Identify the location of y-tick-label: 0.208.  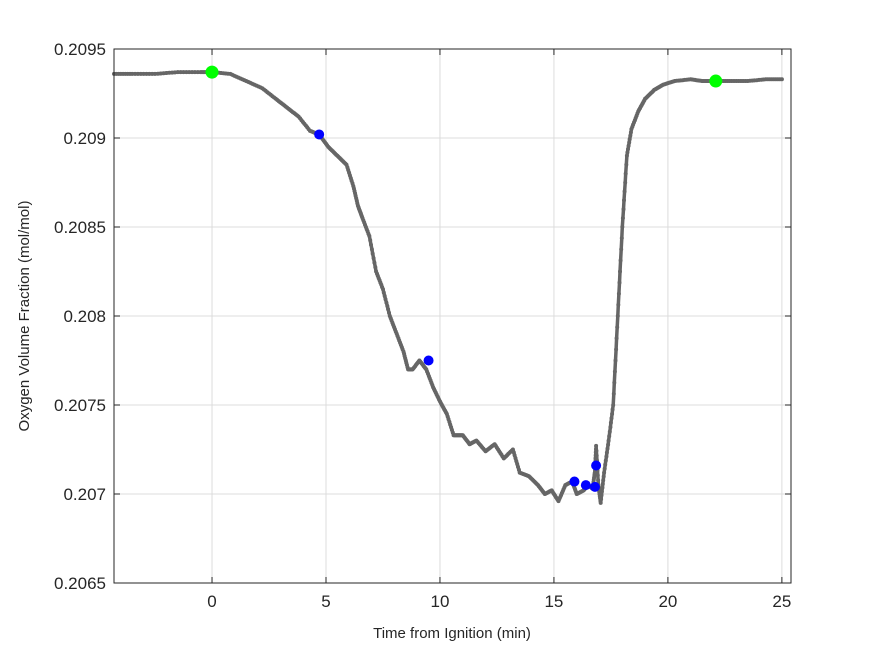
(84, 316).